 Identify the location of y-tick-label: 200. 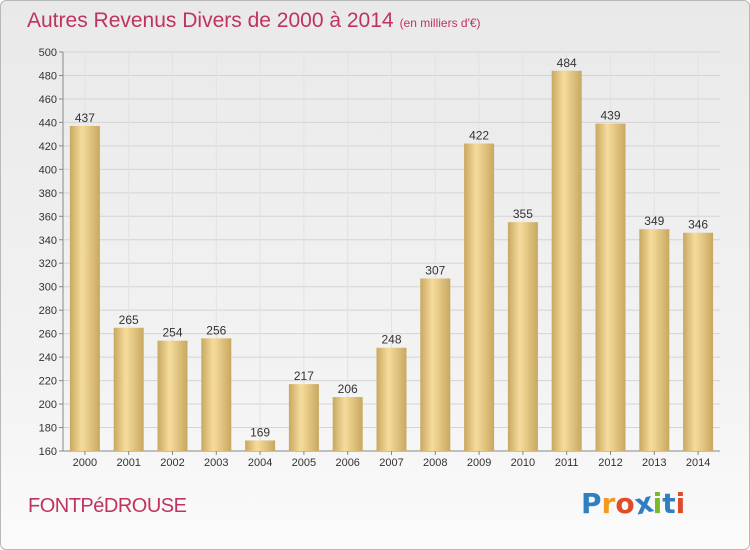
(48, 405).